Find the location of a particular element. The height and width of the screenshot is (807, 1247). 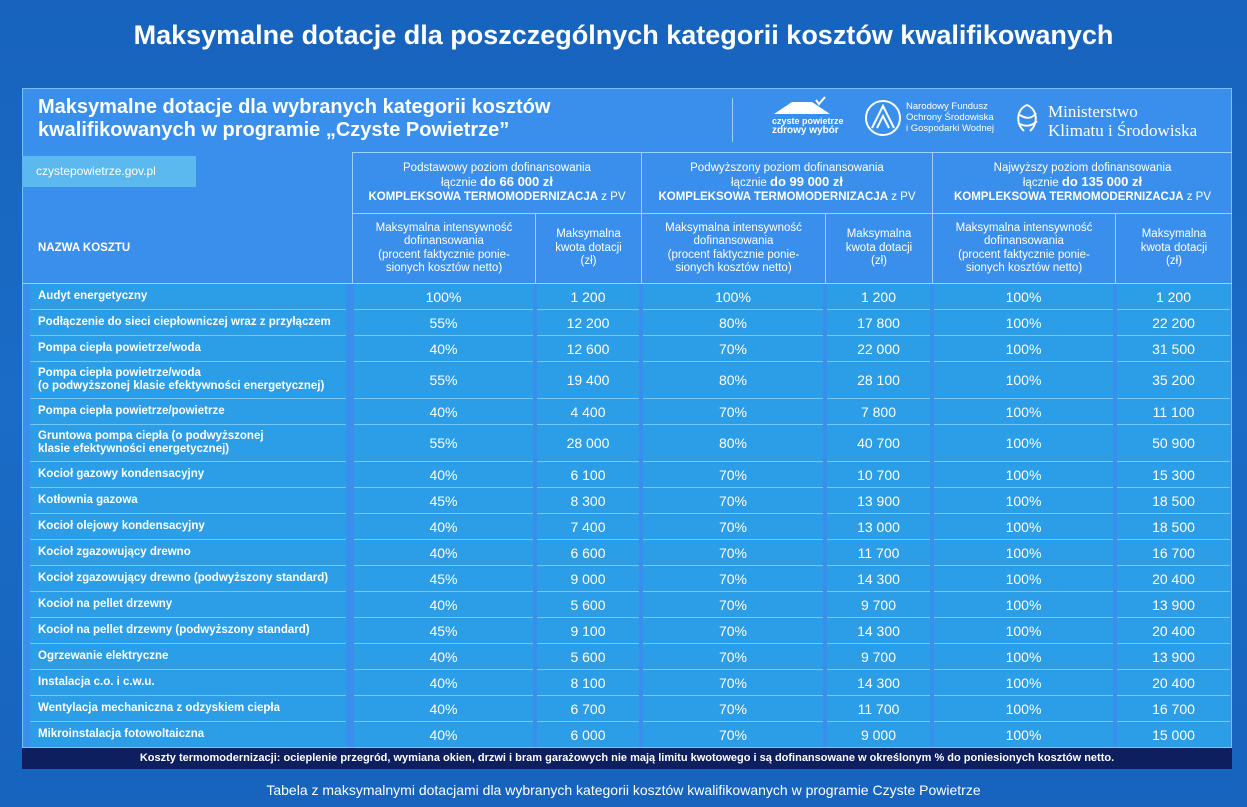

table-cell: 80% is located at coordinates (733, 323).